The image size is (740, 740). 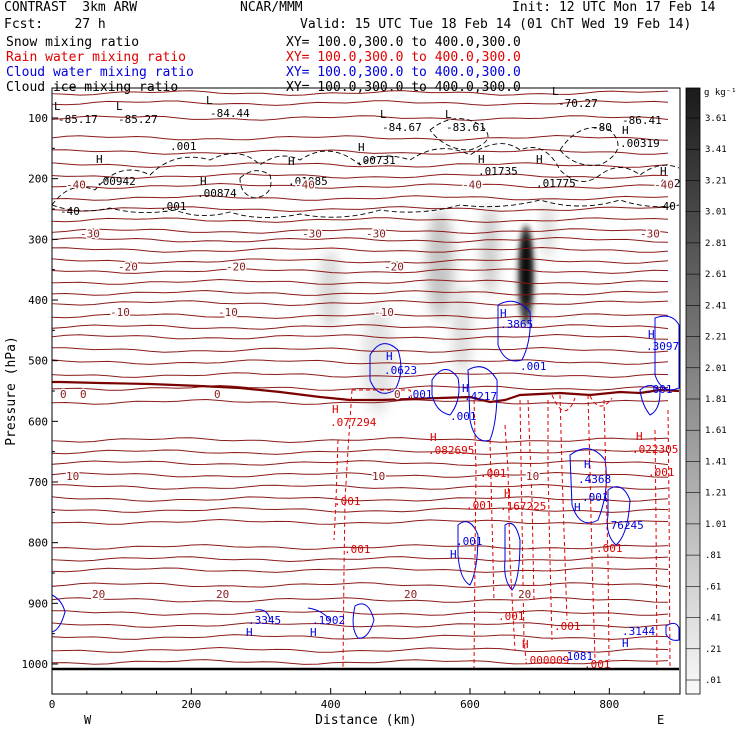 I want to click on blue-contour-label: .3865, so click(x=516, y=324).